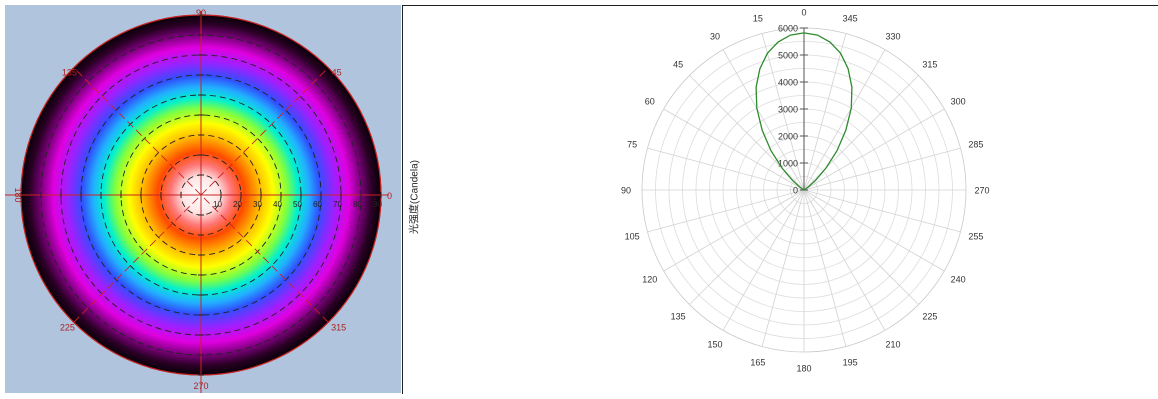 Image resolution: width=1158 pixels, height=399 pixels. I want to click on angle-label: 165, so click(757, 362).